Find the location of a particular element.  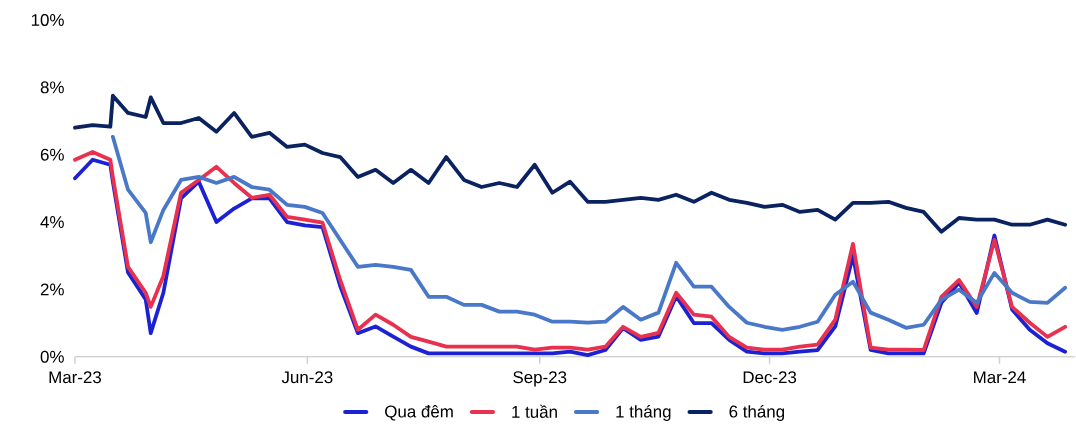

x-tick-label: Mar-23 is located at coordinates (75, 377).